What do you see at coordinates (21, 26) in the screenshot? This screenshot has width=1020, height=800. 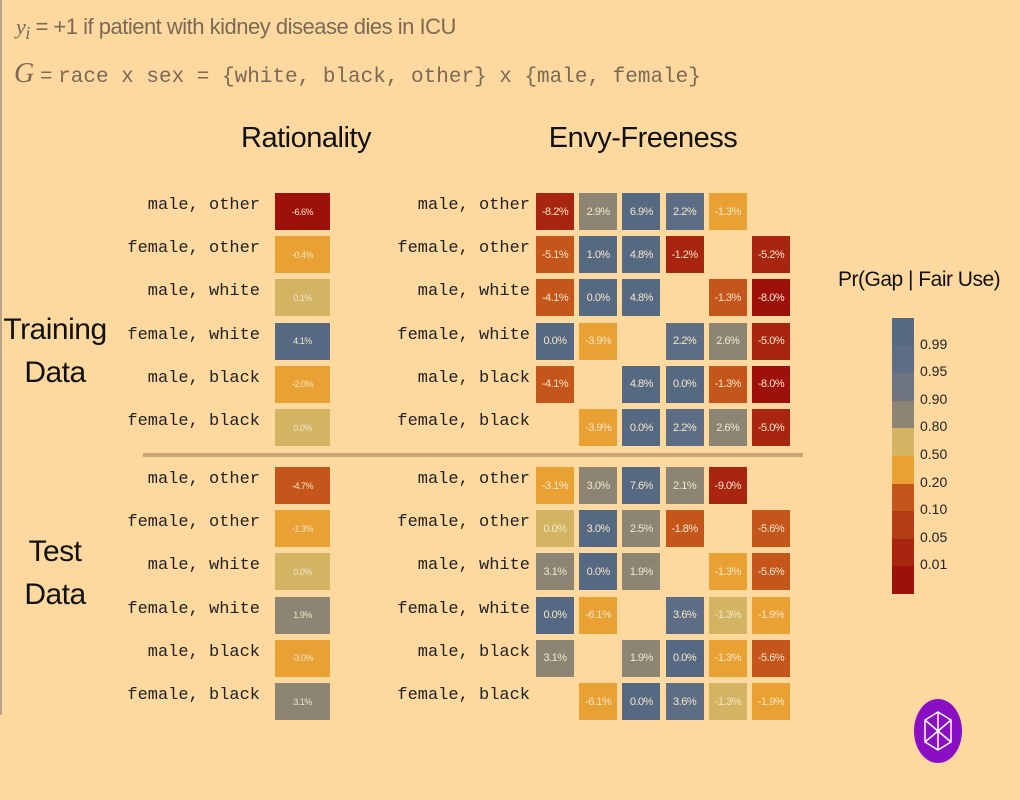 I see `y-variable: y` at bounding box center [21, 26].